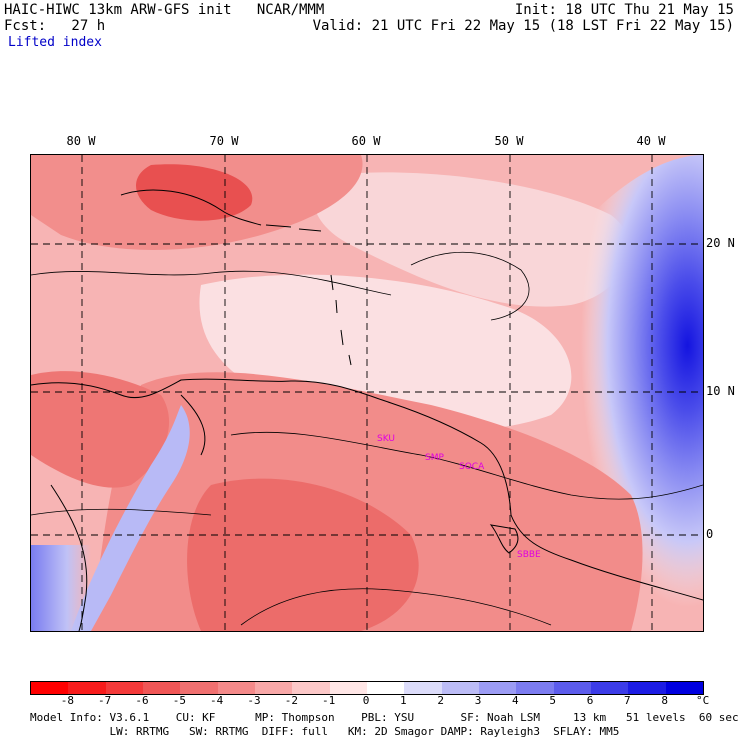 Image resolution: width=740 pixels, height=740 pixels. Describe the element at coordinates (55, 42) in the screenshot. I see `field-name: Lifted index` at that location.